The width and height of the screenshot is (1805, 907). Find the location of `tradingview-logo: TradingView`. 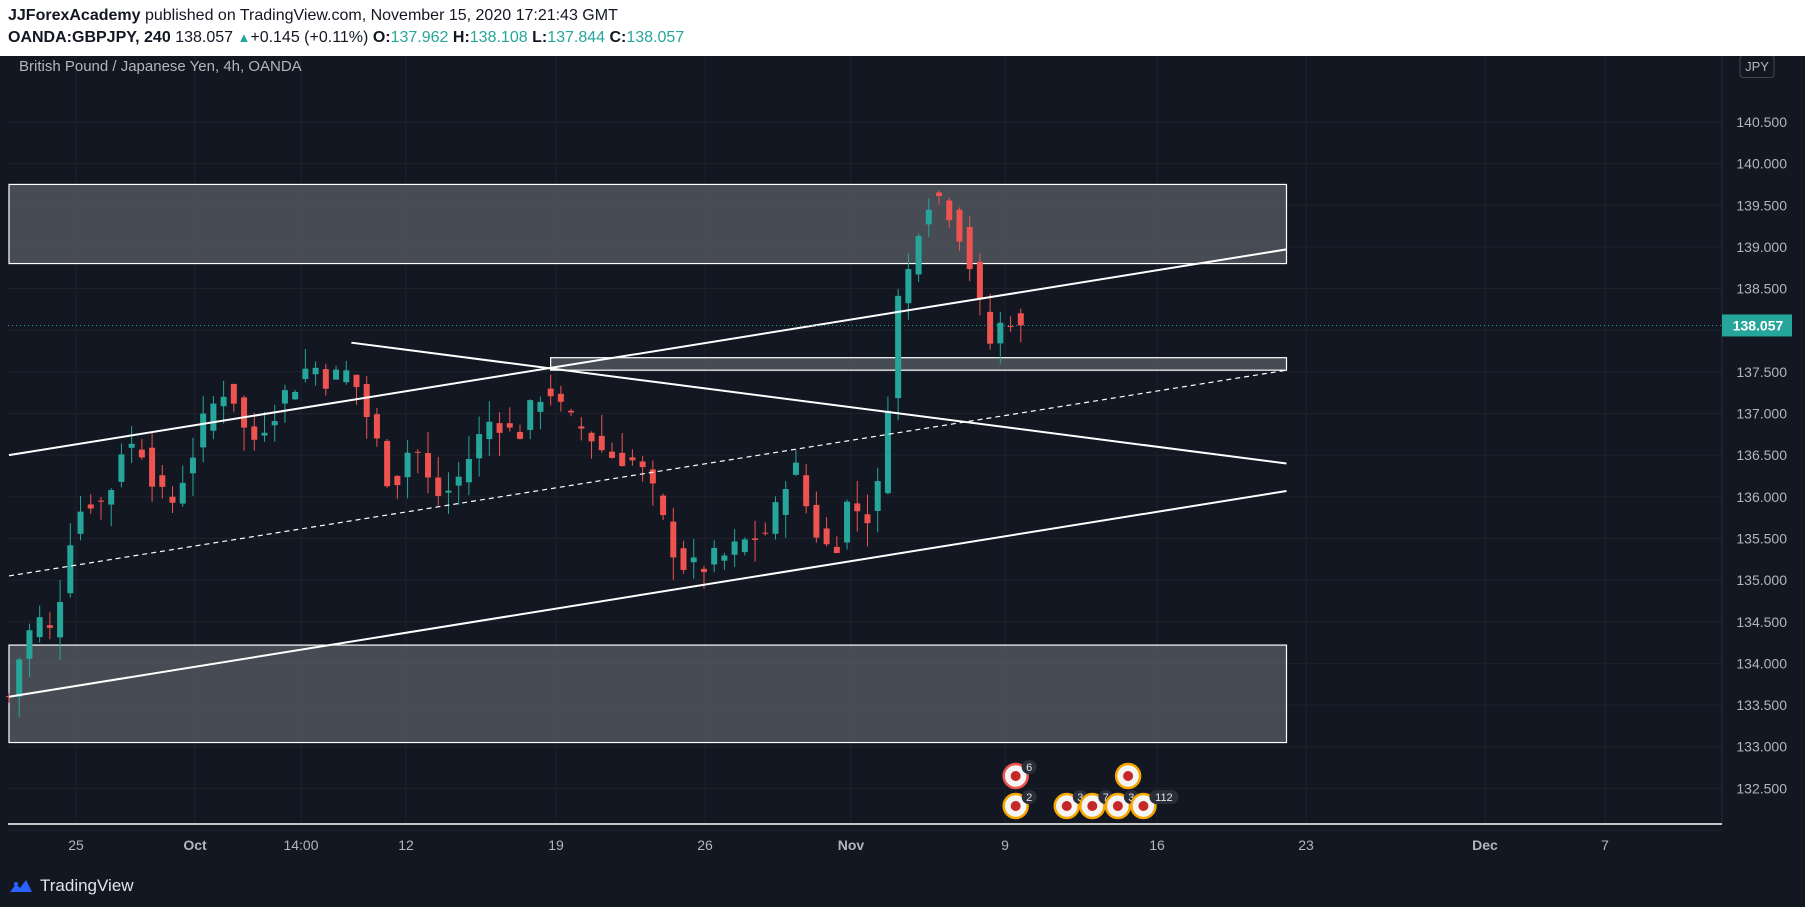

tradingview-logo: TradingView is located at coordinates (71, 886).